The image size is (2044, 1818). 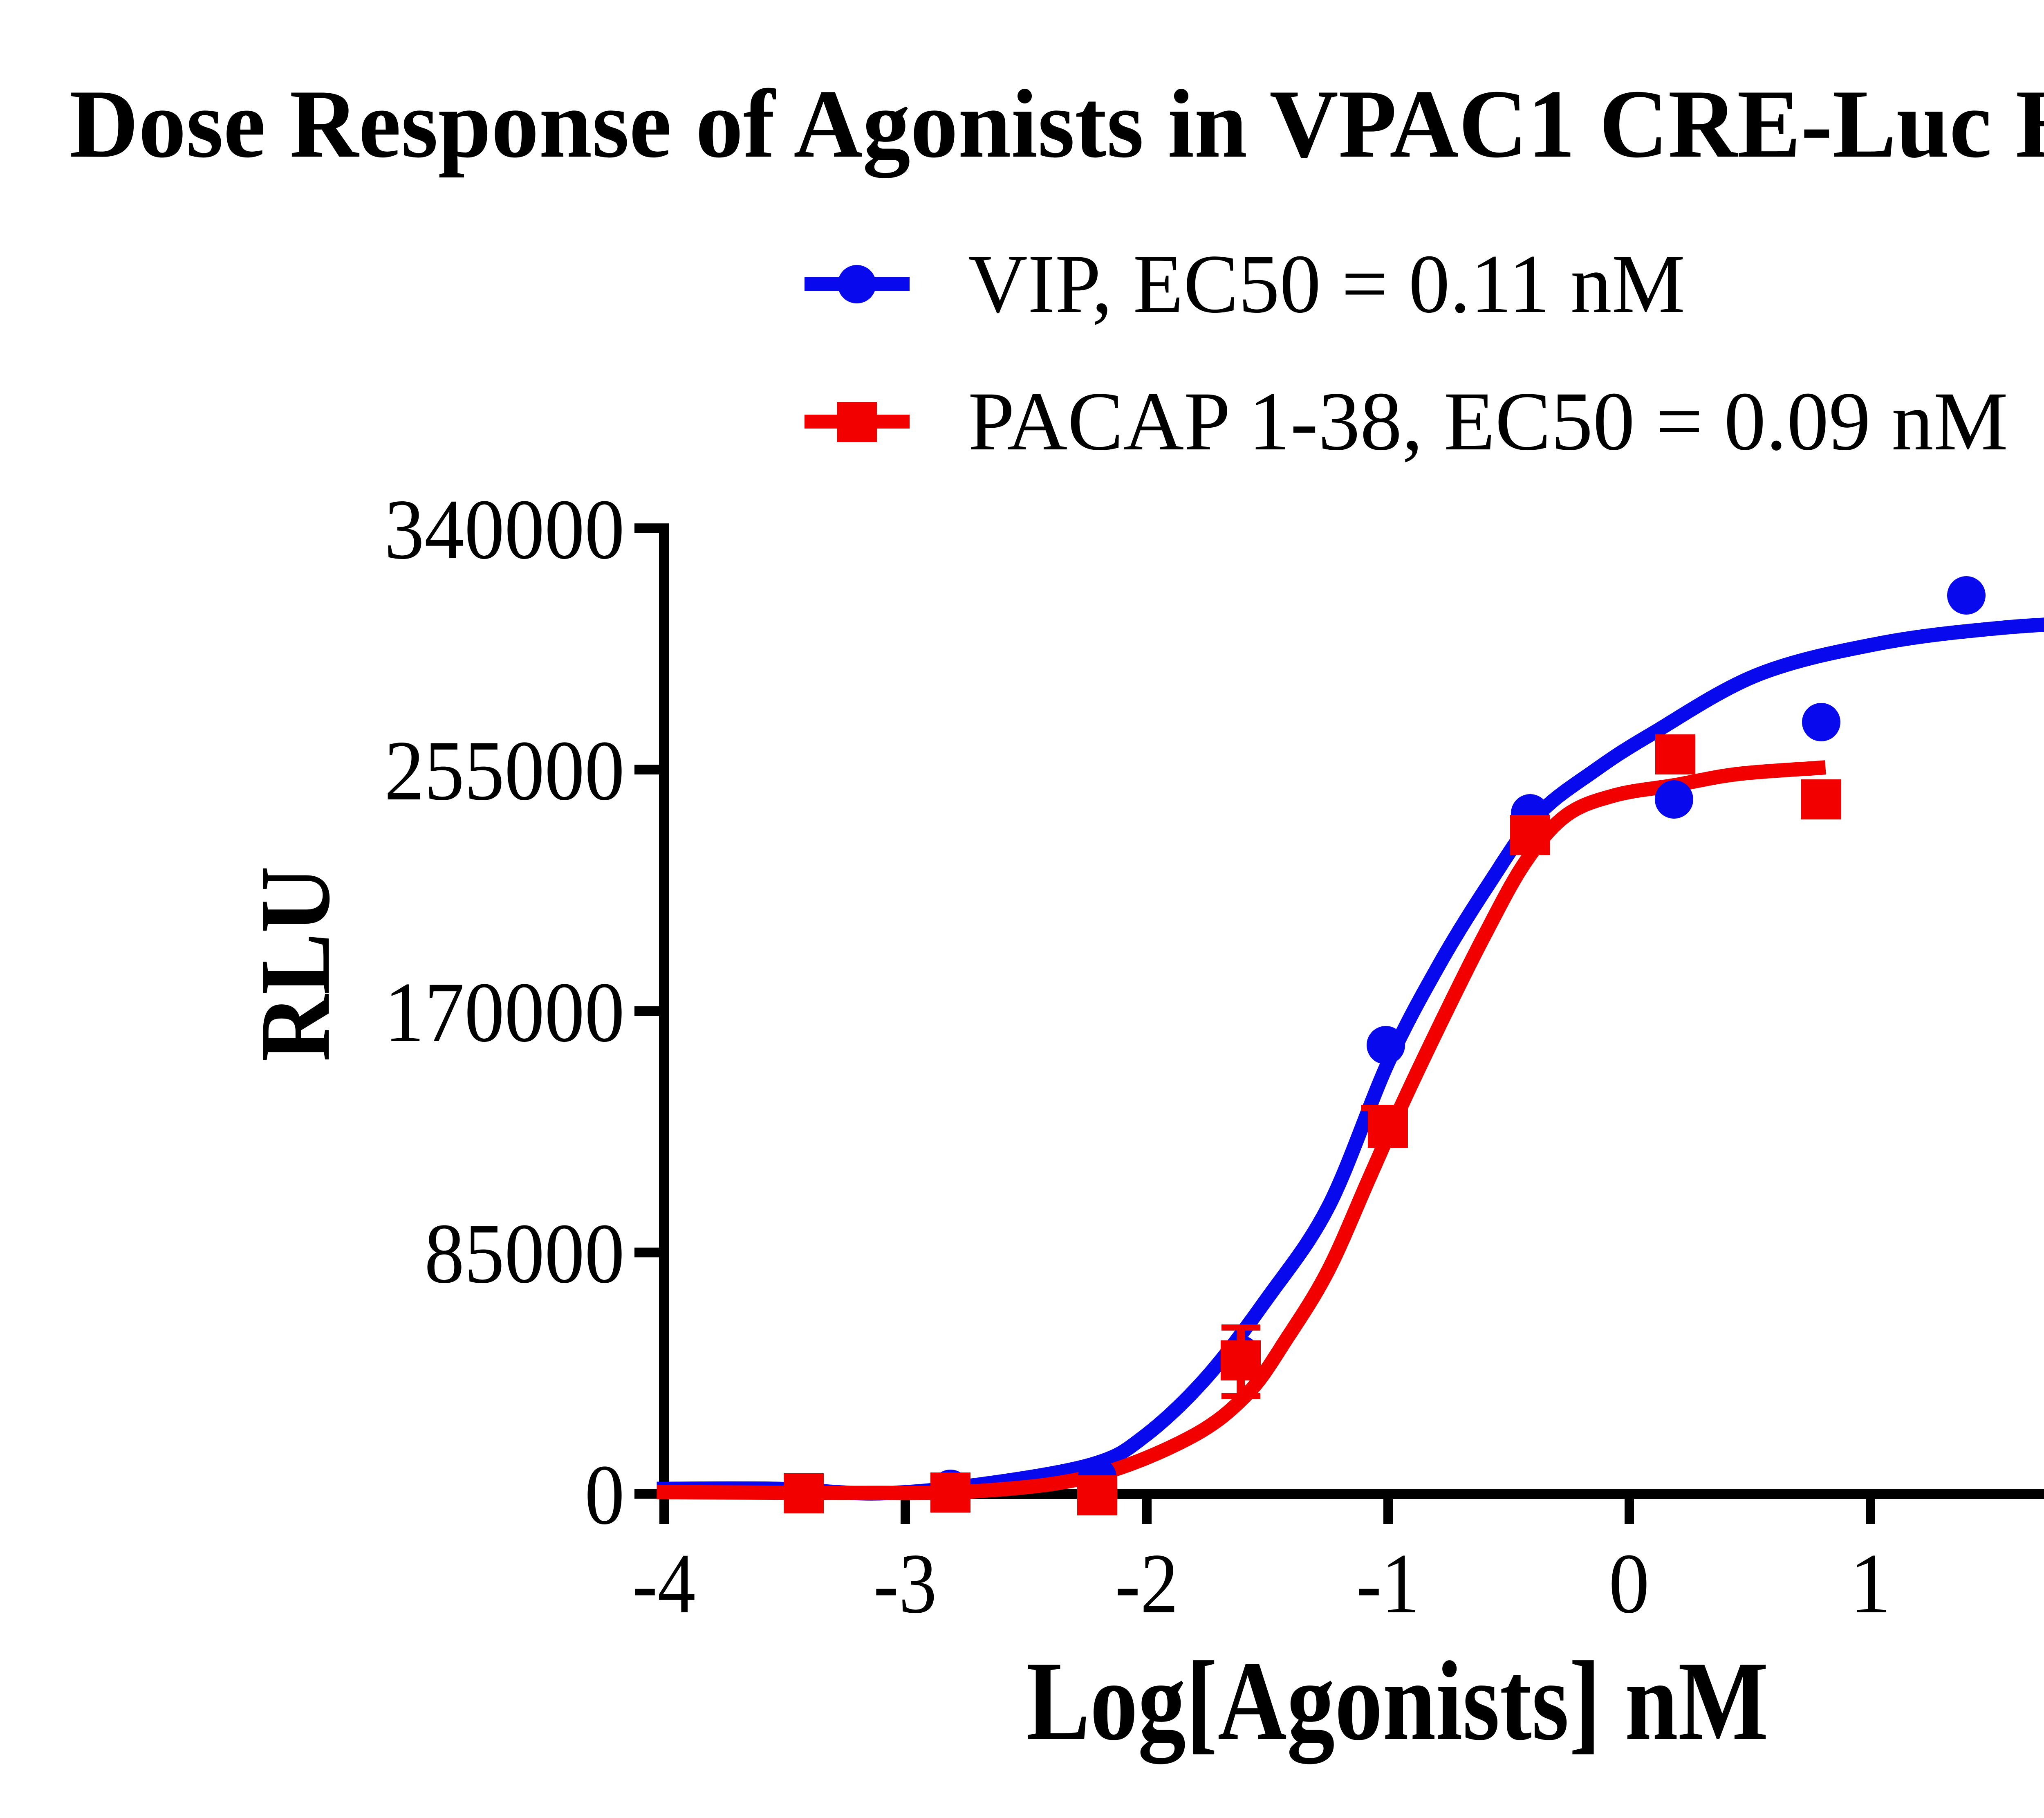 I want to click on svg-text: 1, so click(x=1871, y=1583).